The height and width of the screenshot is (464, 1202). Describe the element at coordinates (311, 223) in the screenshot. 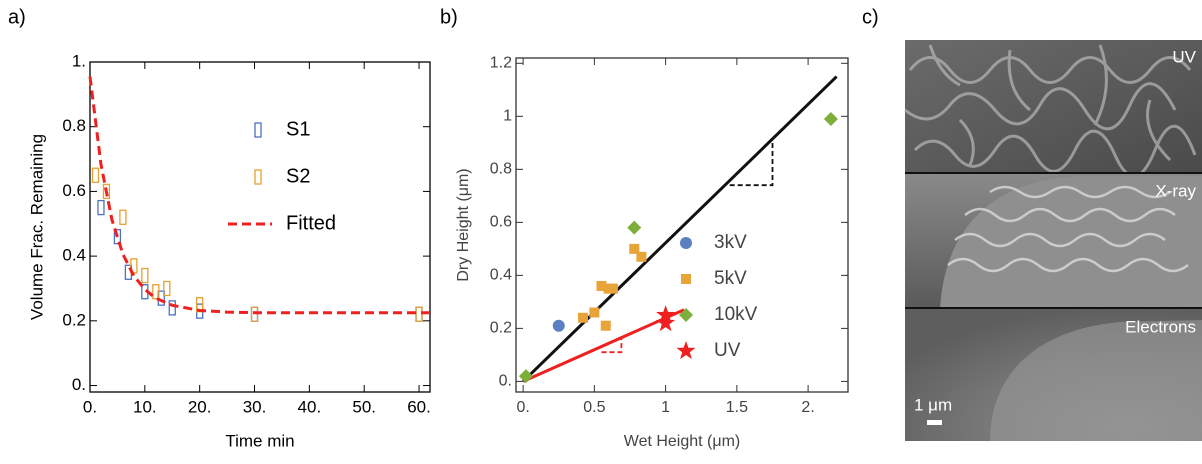

I see `legend-label: Fitted` at that location.